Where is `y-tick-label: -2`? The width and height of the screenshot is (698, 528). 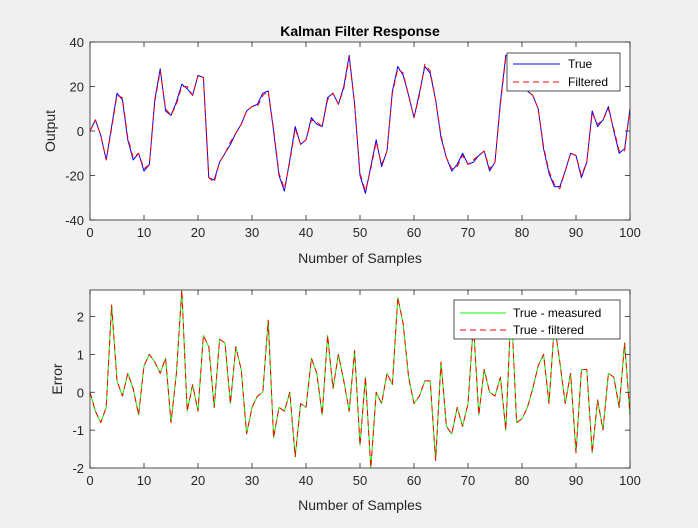 y-tick-label: -2 is located at coordinates (78, 468).